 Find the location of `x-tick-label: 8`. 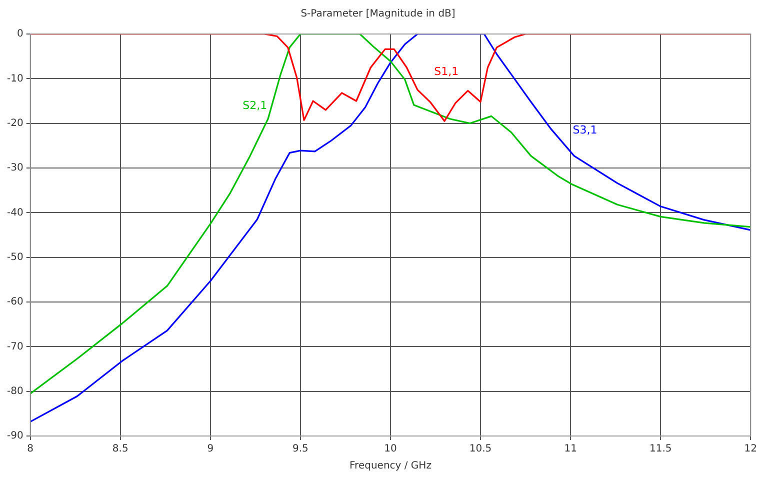

x-tick-label: 8 is located at coordinates (30, 449).